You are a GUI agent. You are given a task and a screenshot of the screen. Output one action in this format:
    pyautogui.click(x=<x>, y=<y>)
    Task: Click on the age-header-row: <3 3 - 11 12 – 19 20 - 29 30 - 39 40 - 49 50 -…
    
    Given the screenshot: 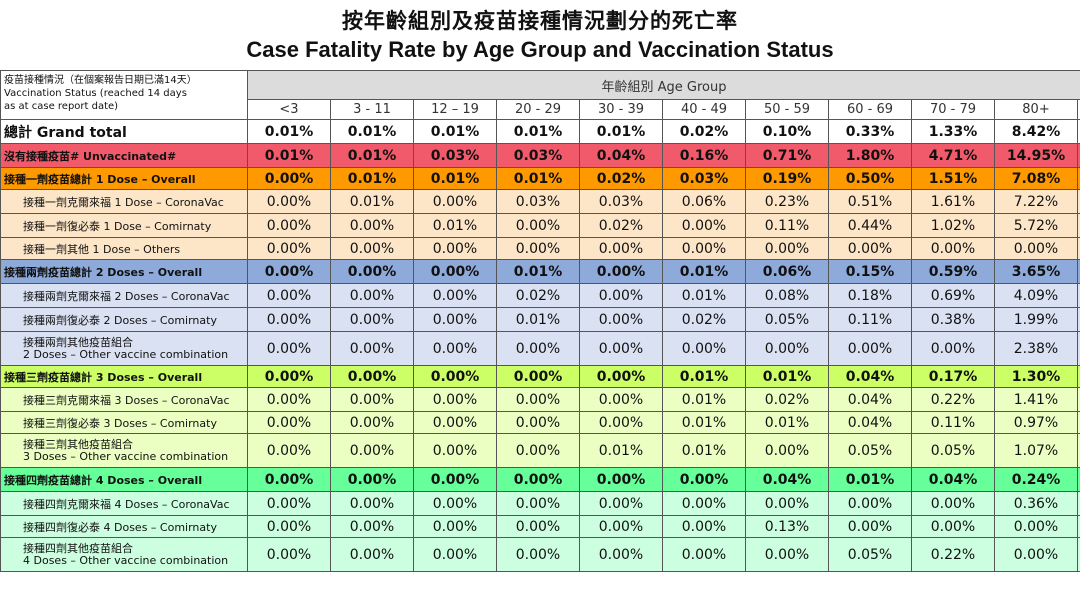 What is the action you would take?
    pyautogui.click(x=540, y=109)
    